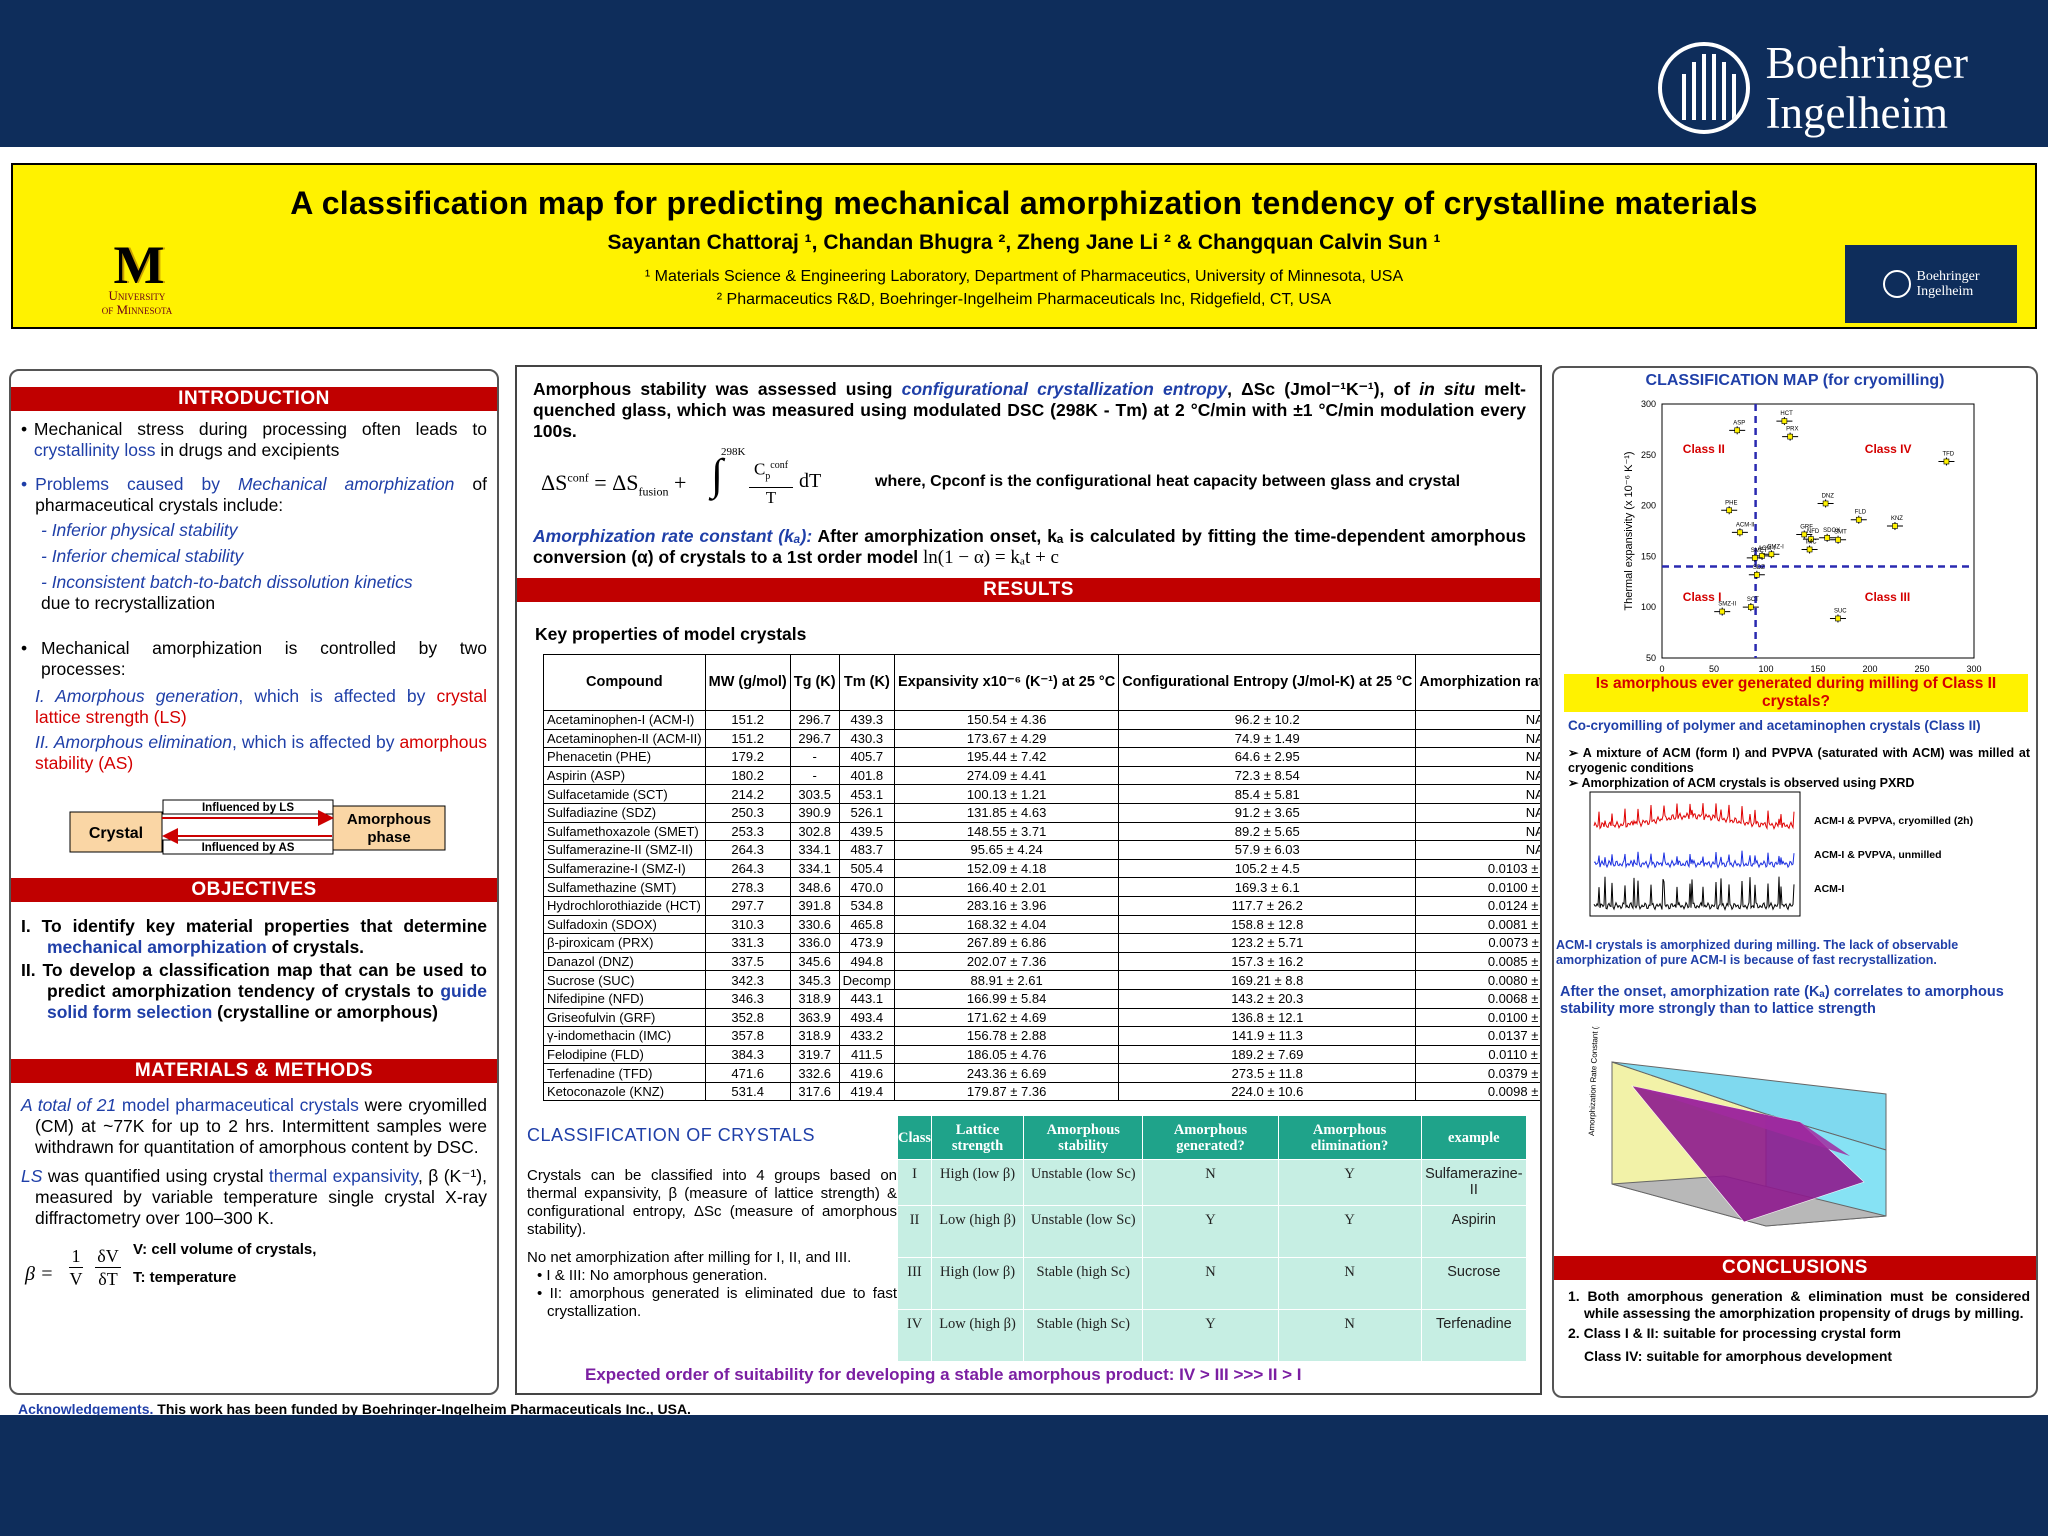 The width and height of the screenshot is (2048, 1536). What do you see at coordinates (814, 775) in the screenshot?
I see `table-cell: -` at bounding box center [814, 775].